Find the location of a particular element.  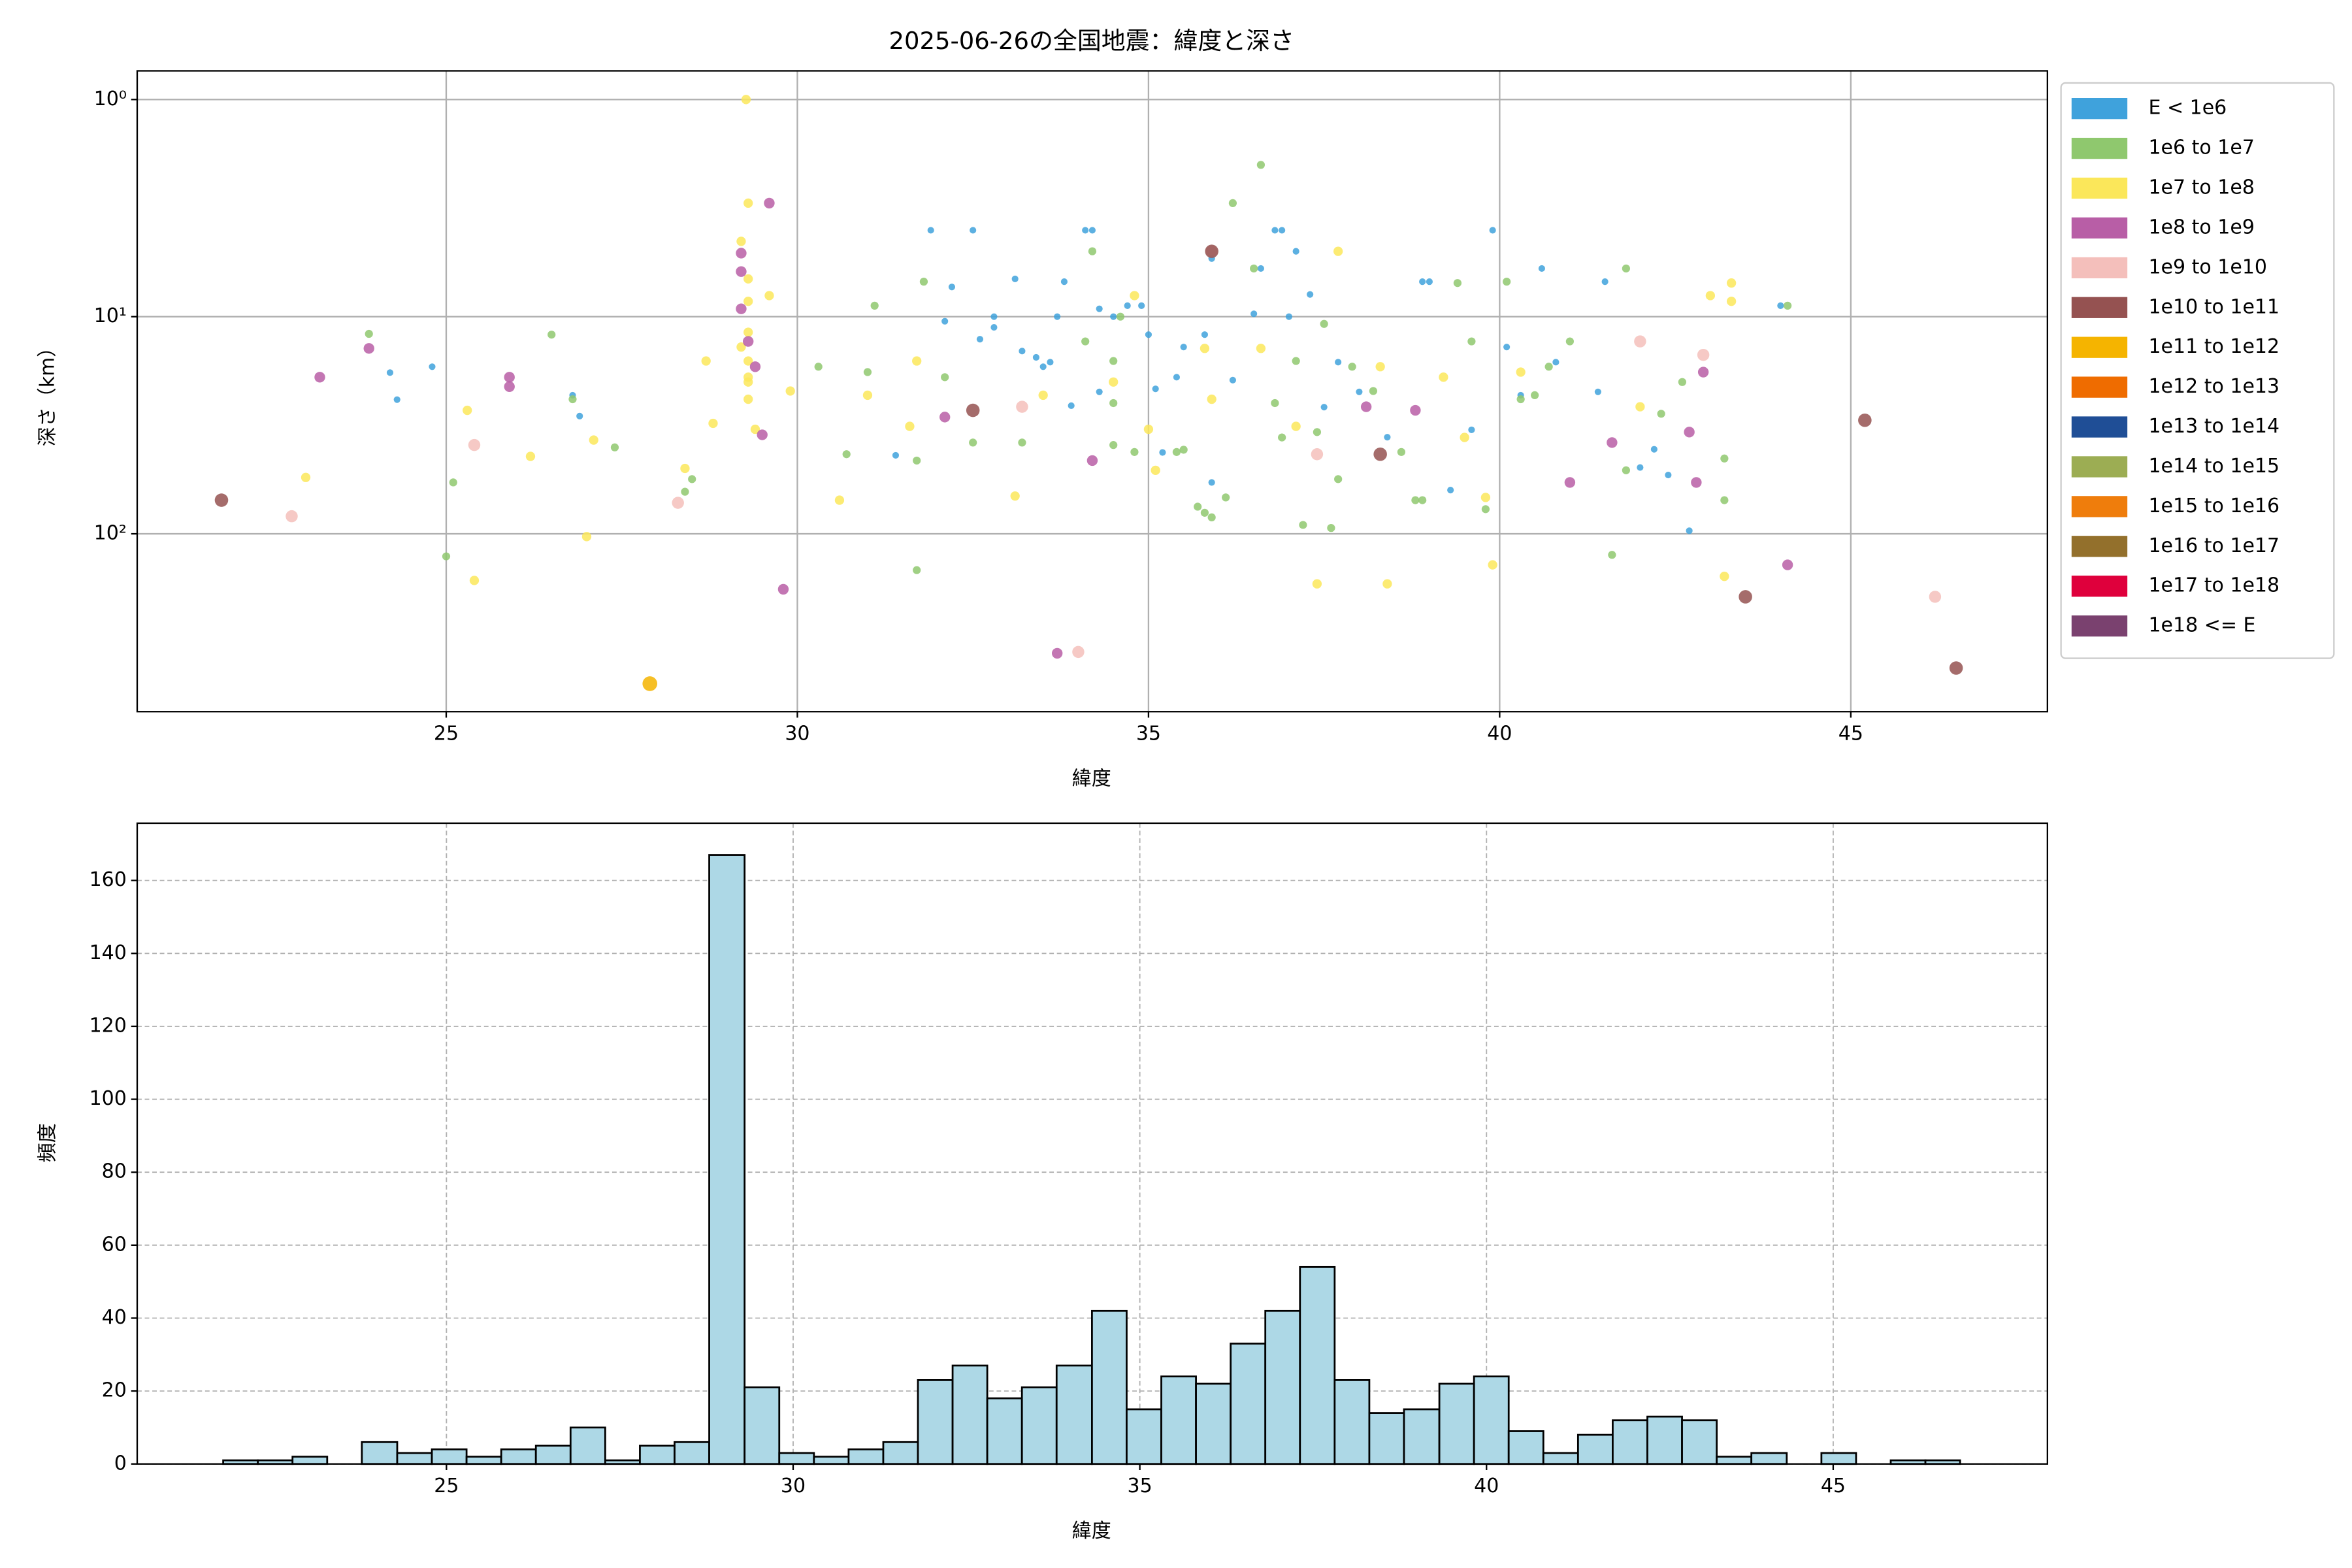

legend-label: 1e12 to 1e13 is located at coordinates (2213, 386).